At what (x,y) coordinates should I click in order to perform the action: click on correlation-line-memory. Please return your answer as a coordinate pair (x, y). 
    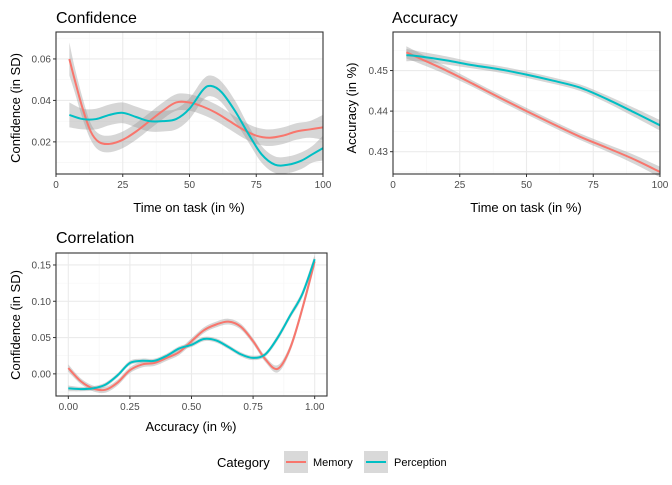
    Looking at the image, I should click on (191, 326).